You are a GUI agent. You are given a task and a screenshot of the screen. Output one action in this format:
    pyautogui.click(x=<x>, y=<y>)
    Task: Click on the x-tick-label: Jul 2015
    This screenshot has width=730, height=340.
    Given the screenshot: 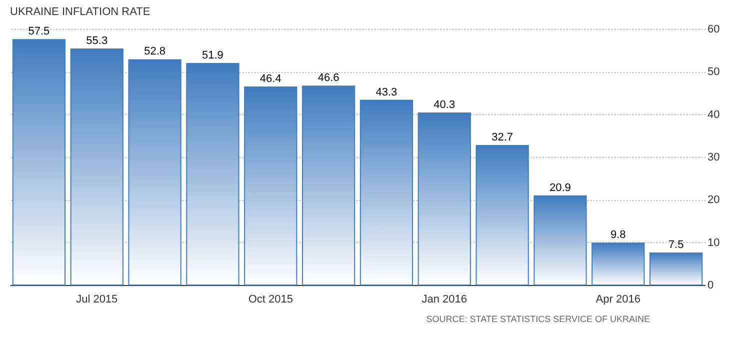 What is the action you would take?
    pyautogui.click(x=97, y=300)
    